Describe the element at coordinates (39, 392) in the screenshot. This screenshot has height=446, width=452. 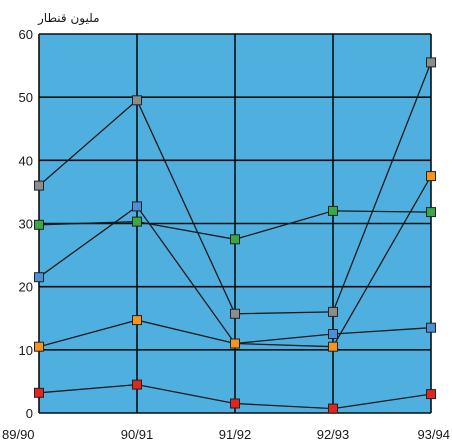
I see `series-5-point-89/90` at that location.